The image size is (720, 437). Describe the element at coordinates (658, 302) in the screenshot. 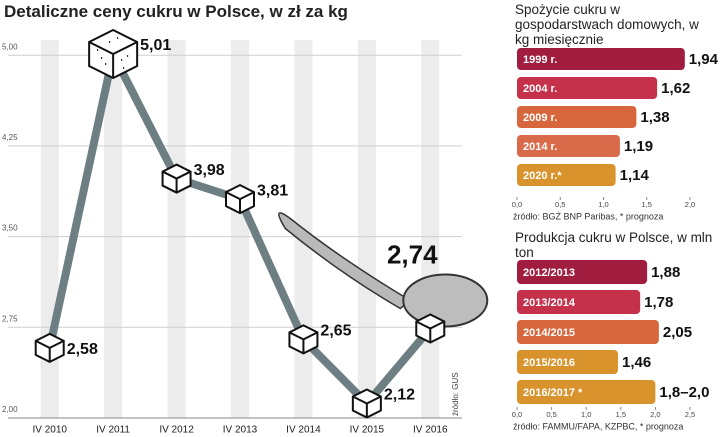

I see `data-label: 1,78` at that location.